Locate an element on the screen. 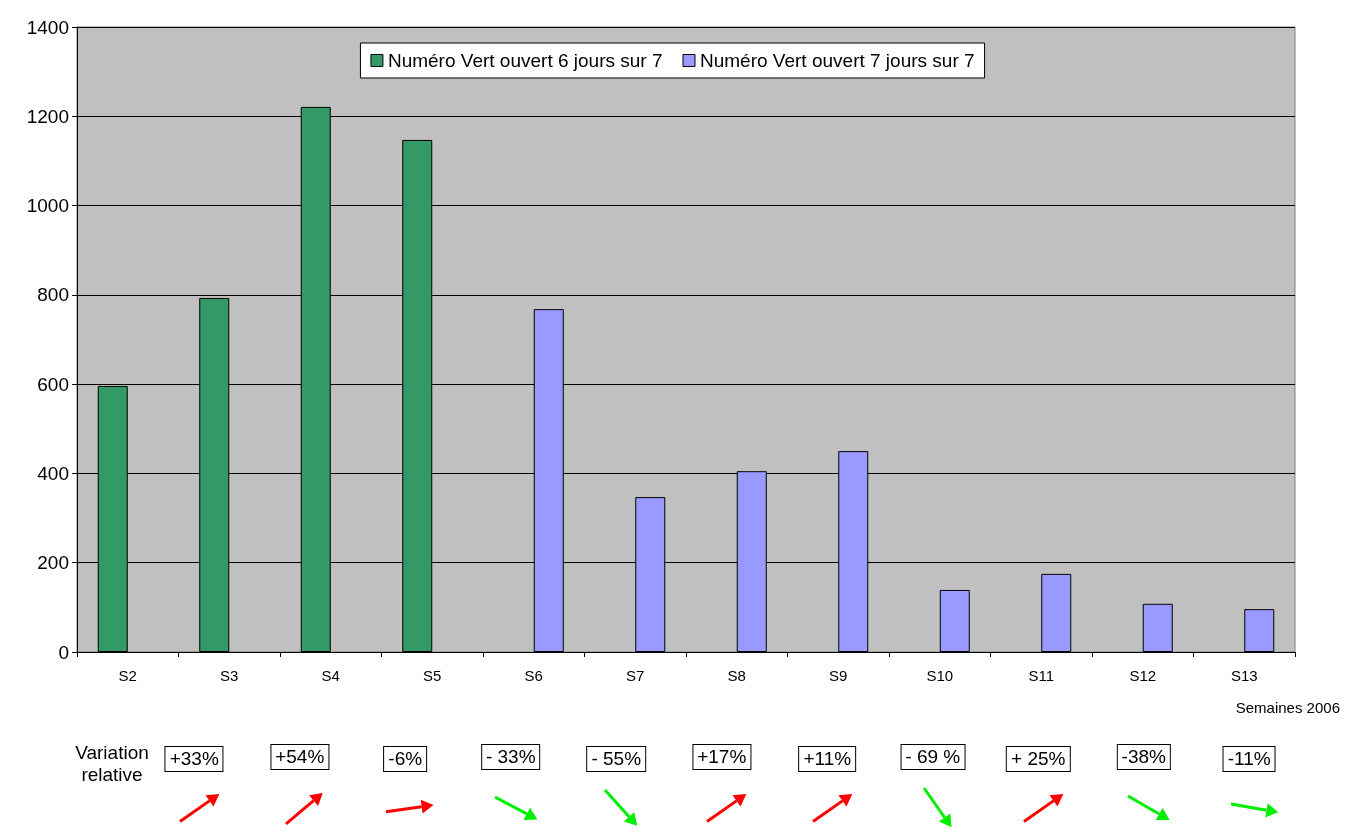  legend-label: Numéro Vert ouvert 6 jours sur 7 is located at coordinates (525, 60).